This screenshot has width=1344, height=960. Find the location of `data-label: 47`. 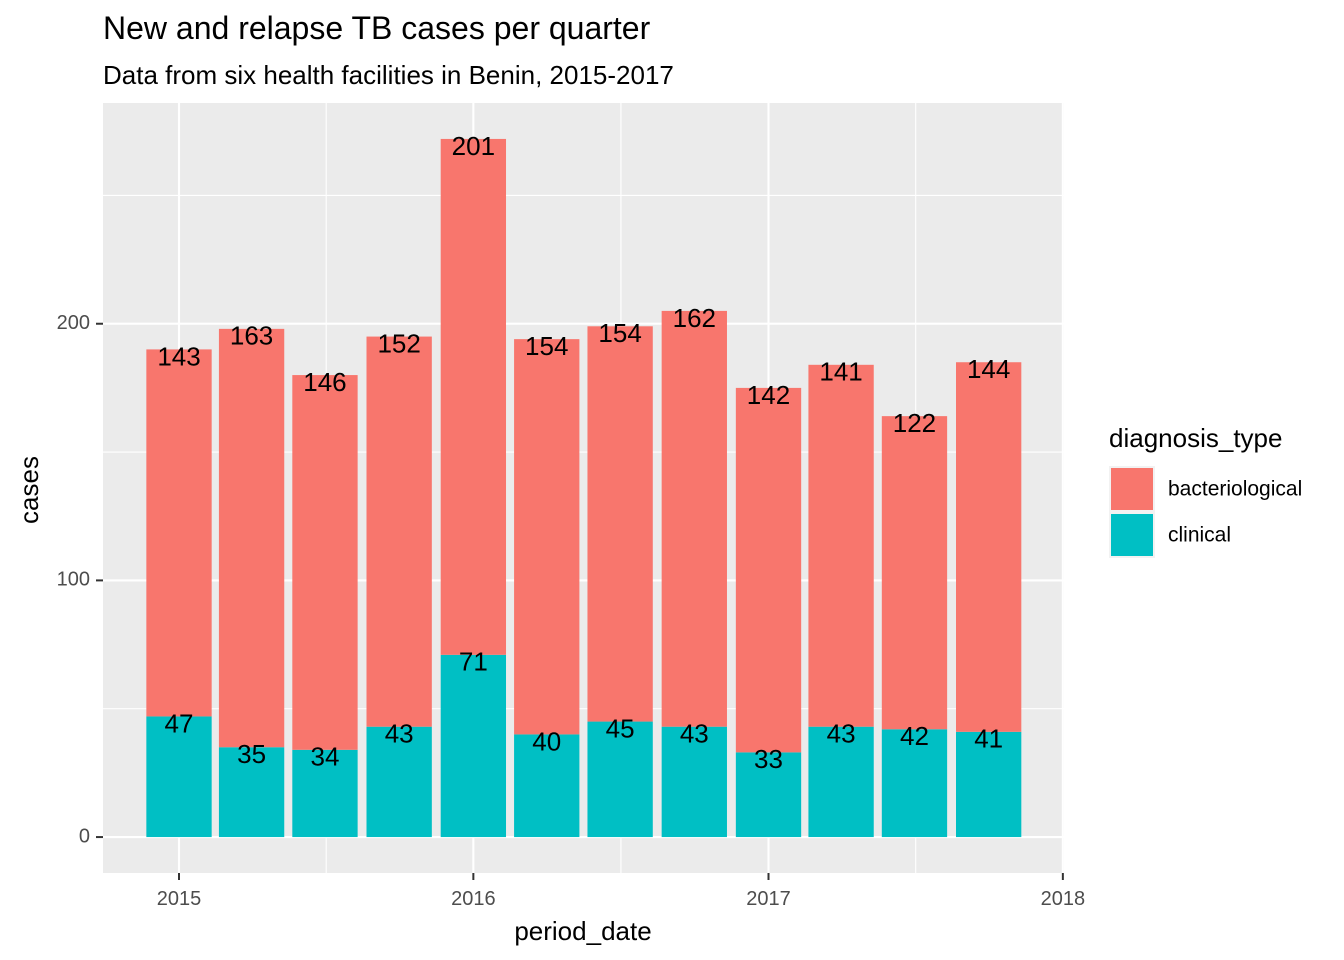

data-label: 47 is located at coordinates (179, 723).